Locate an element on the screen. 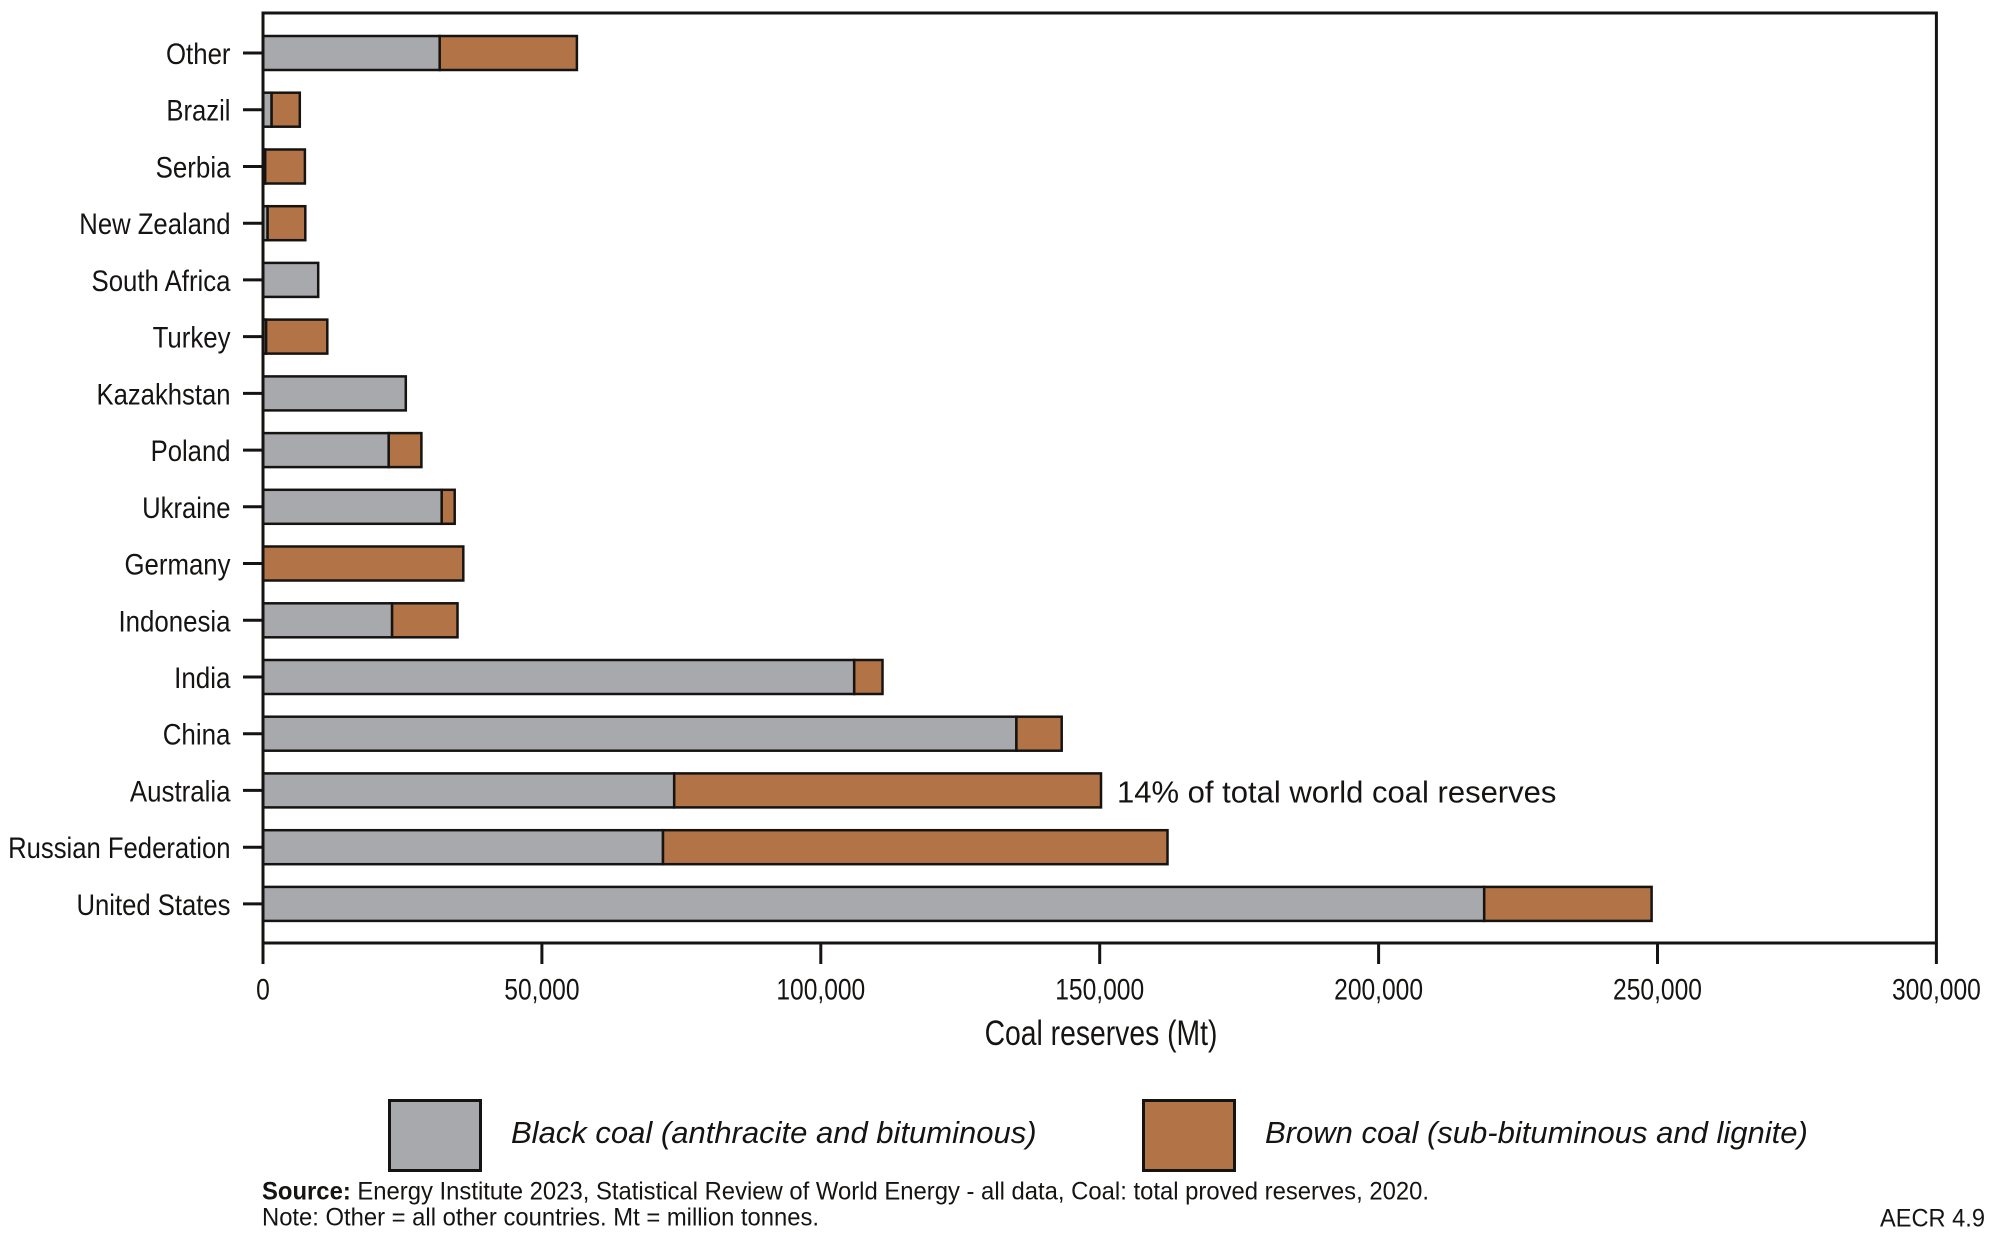 The image size is (2000, 1239). svg-text:Black coal (anthracite and bit: Black coal (anthracite and bituminous) is located at coordinates (774, 1132).